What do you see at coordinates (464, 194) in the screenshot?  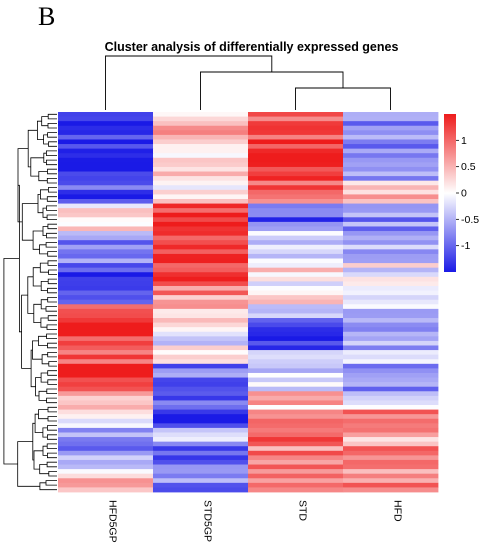 I see `color-scale-tick-label: 0` at bounding box center [464, 194].